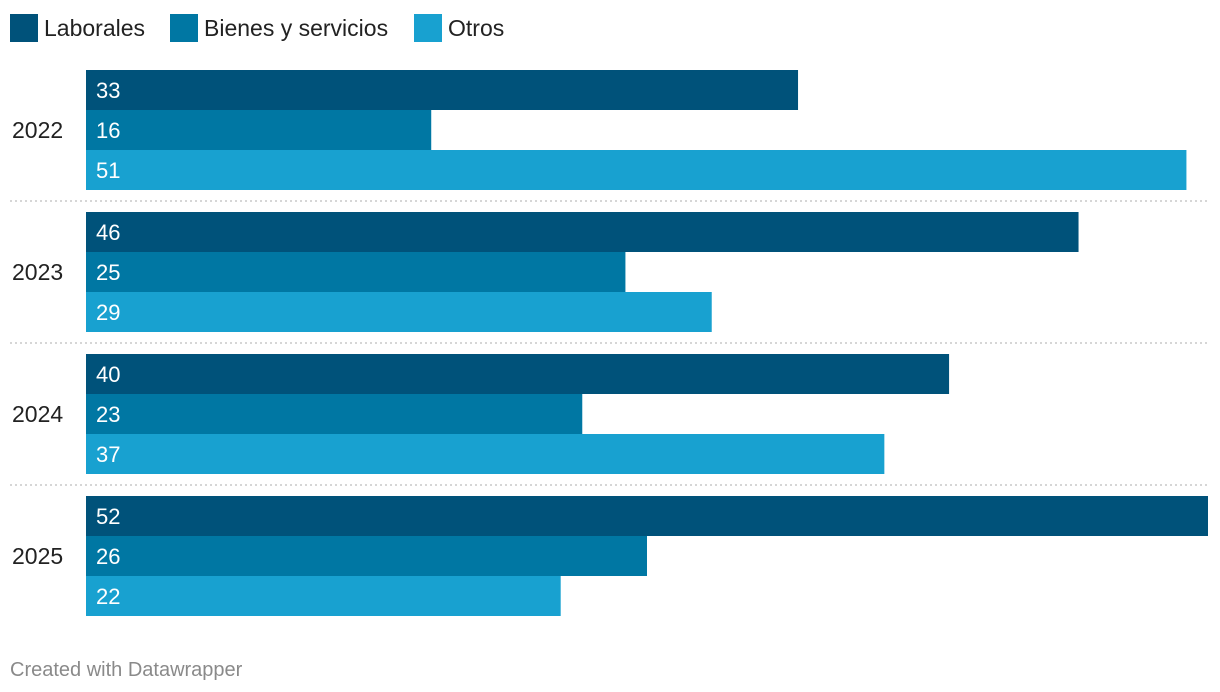  Describe the element at coordinates (108, 374) in the screenshot. I see `value-label-2024-0: 40` at that location.